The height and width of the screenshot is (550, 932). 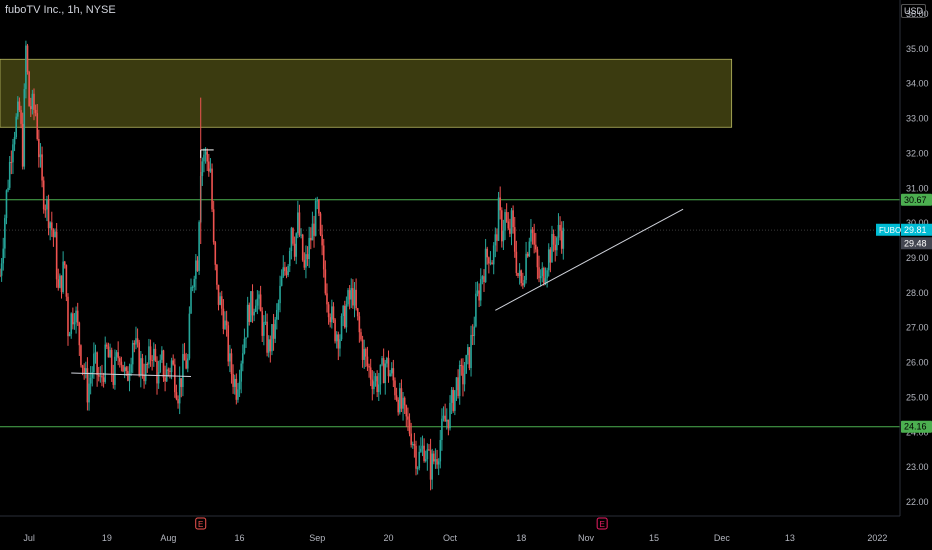 What do you see at coordinates (240, 538) in the screenshot?
I see `x-tick-label-3: 16` at bounding box center [240, 538].